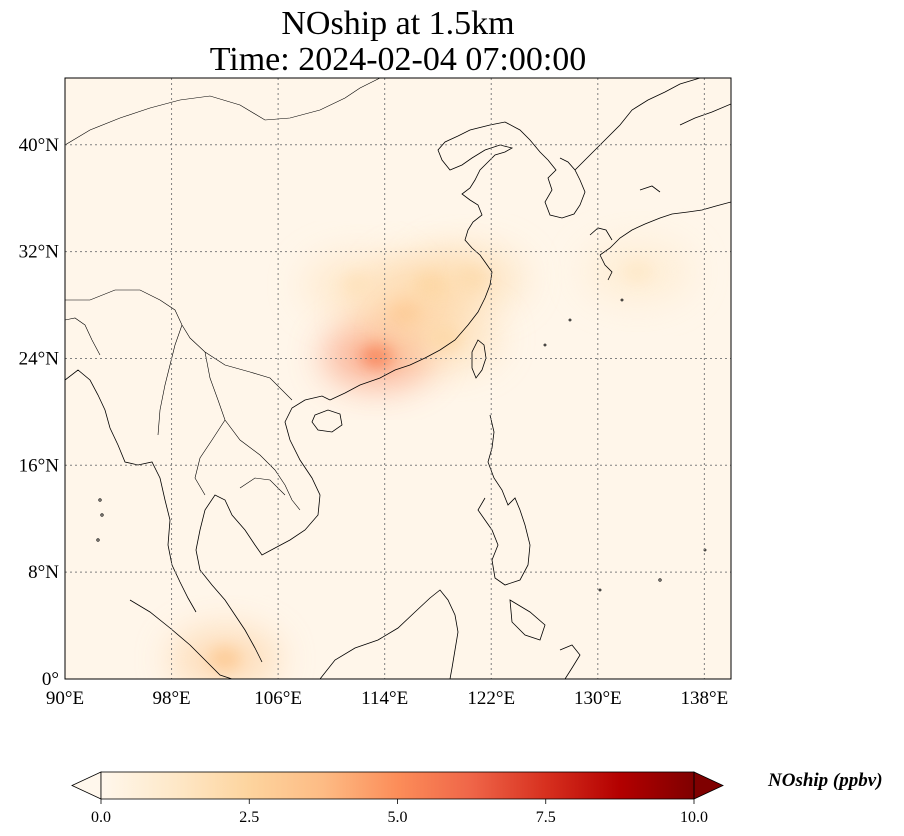 This screenshot has height=836, width=904. Describe the element at coordinates (705, 698) in the screenshot. I see `lon-tick-label: 138°E` at that location.